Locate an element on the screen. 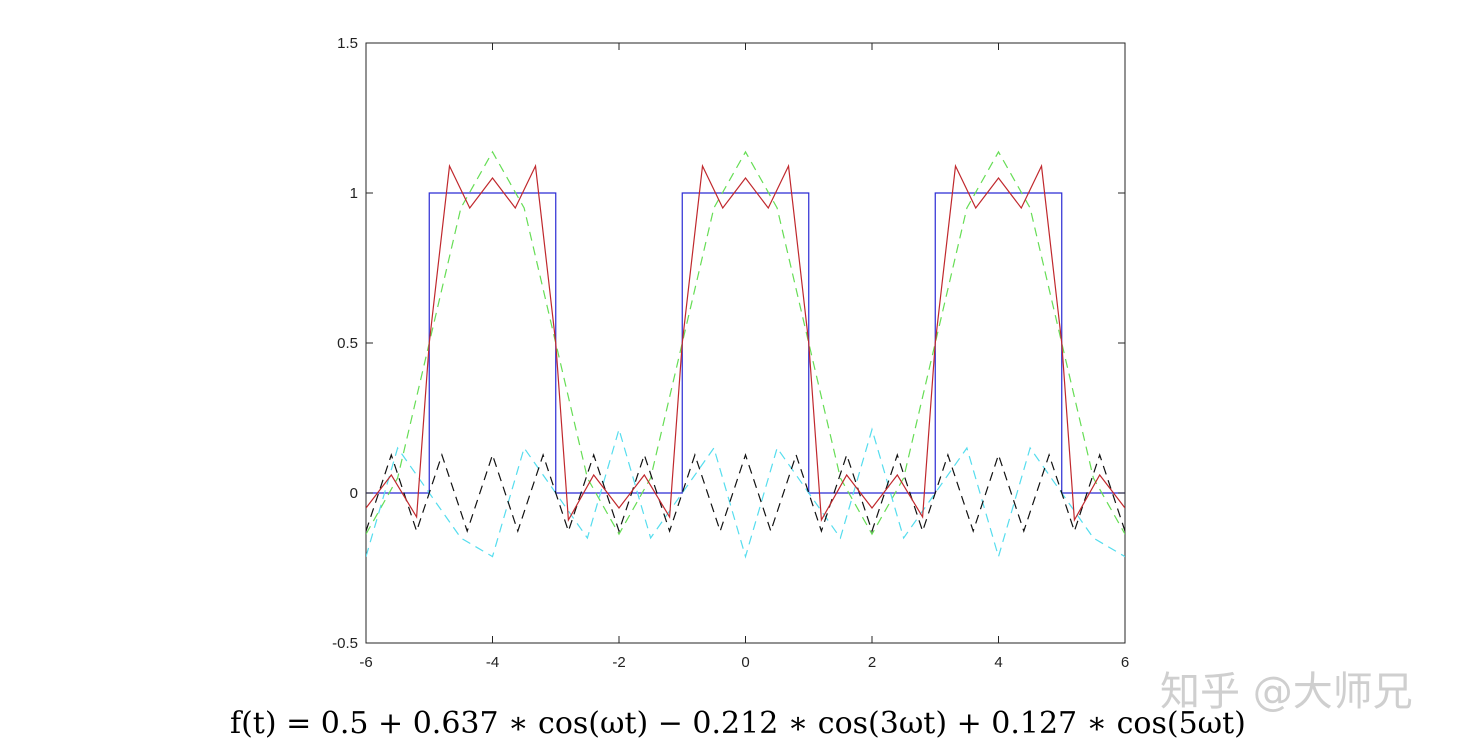 This screenshot has height=752, width=1474. y-tick-label: 0.5 is located at coordinates (347, 343).